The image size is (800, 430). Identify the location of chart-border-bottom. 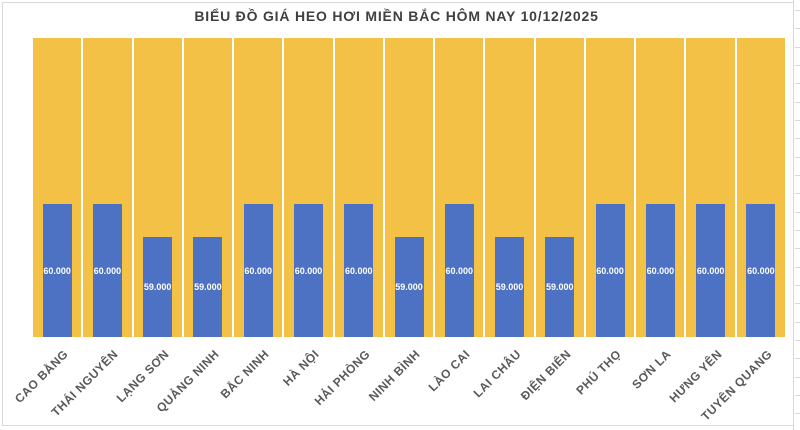
(397, 425).